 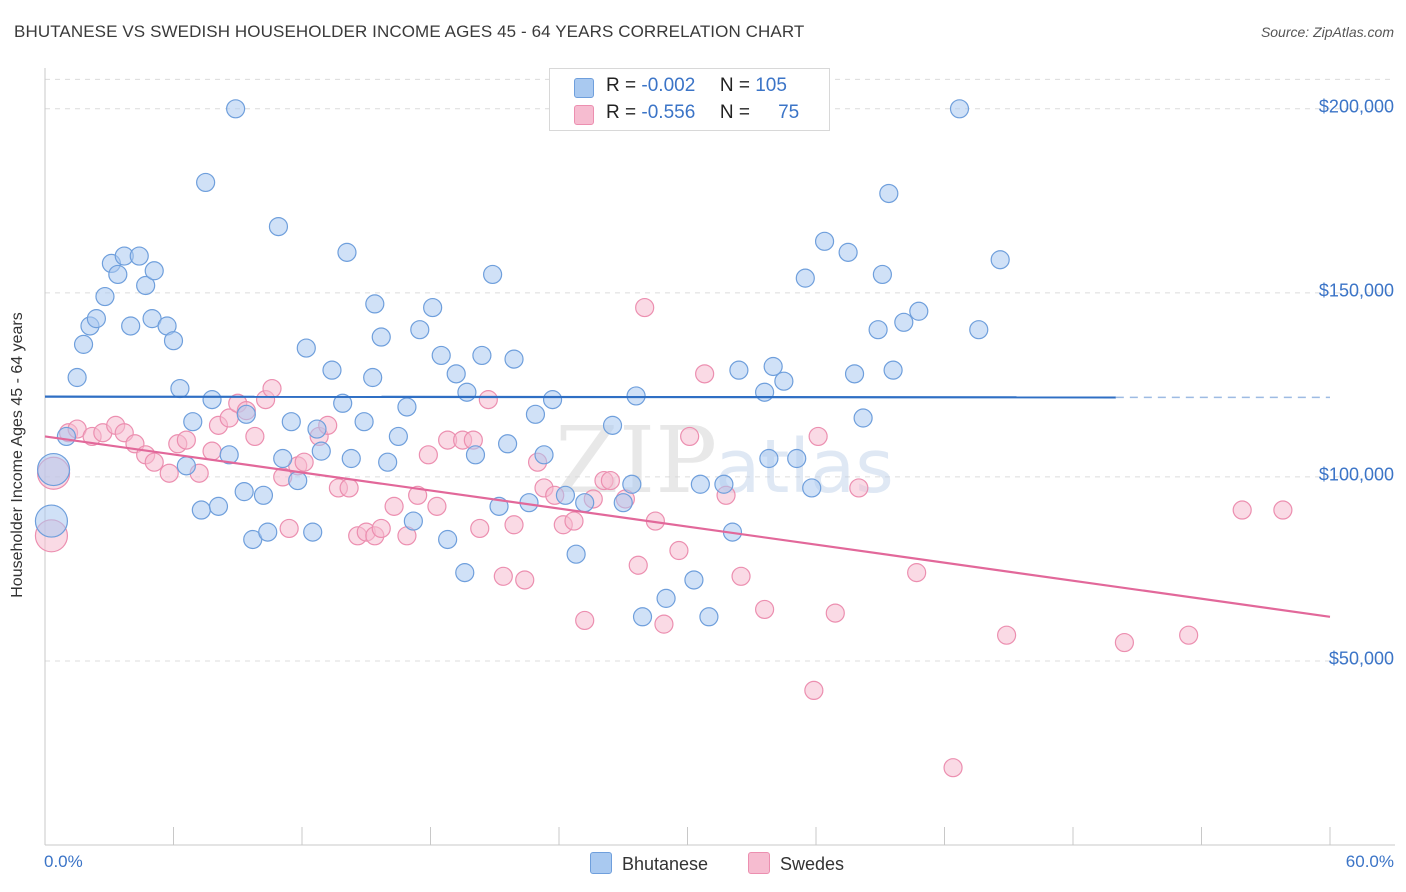 I want to click on legend-text-swedes: R = -0.556 N = 75, so click(x=702, y=113).